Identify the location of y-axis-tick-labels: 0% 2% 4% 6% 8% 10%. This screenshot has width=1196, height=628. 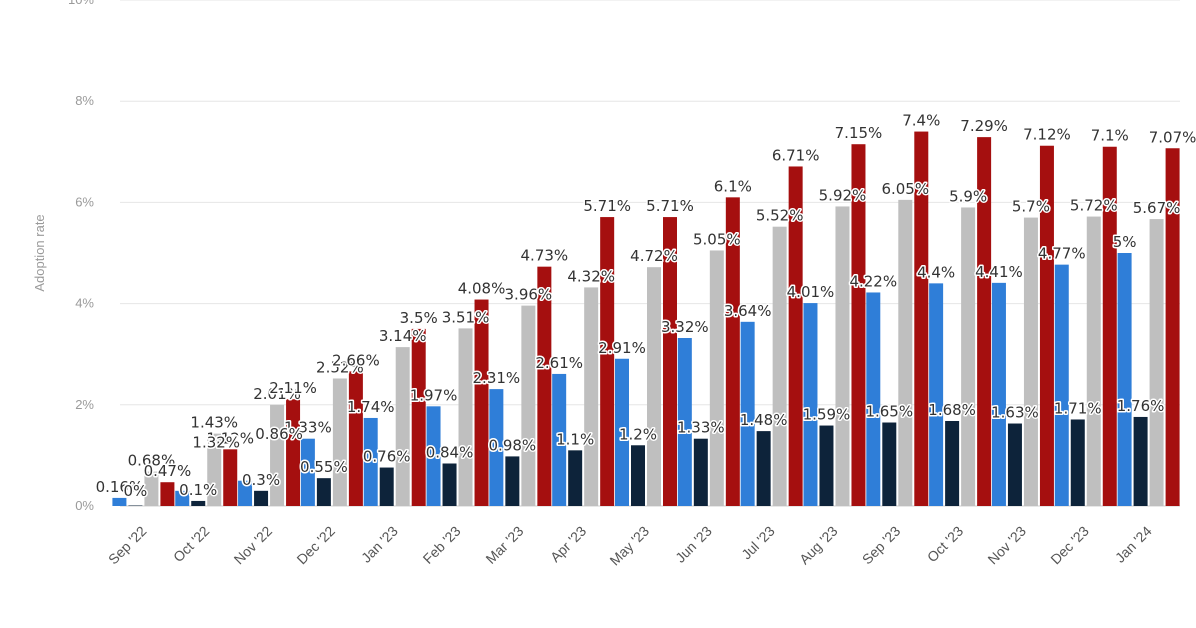
(81, 256).